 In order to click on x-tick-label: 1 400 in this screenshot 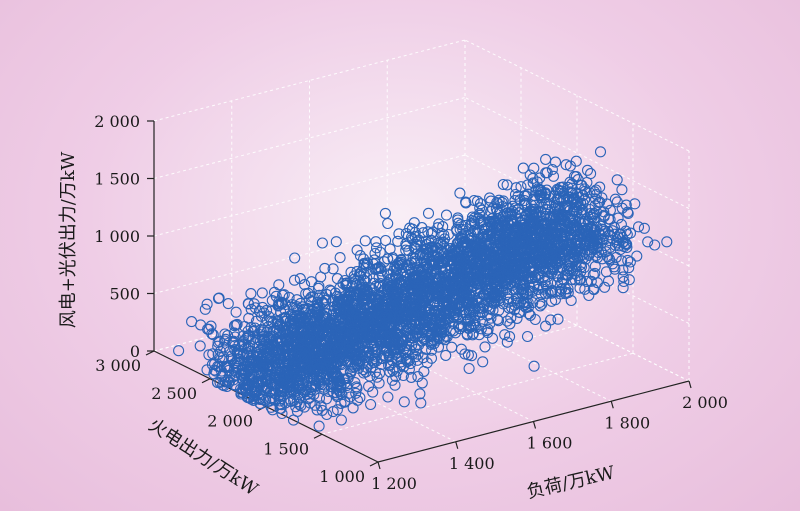, I will do `click(472, 463)`.